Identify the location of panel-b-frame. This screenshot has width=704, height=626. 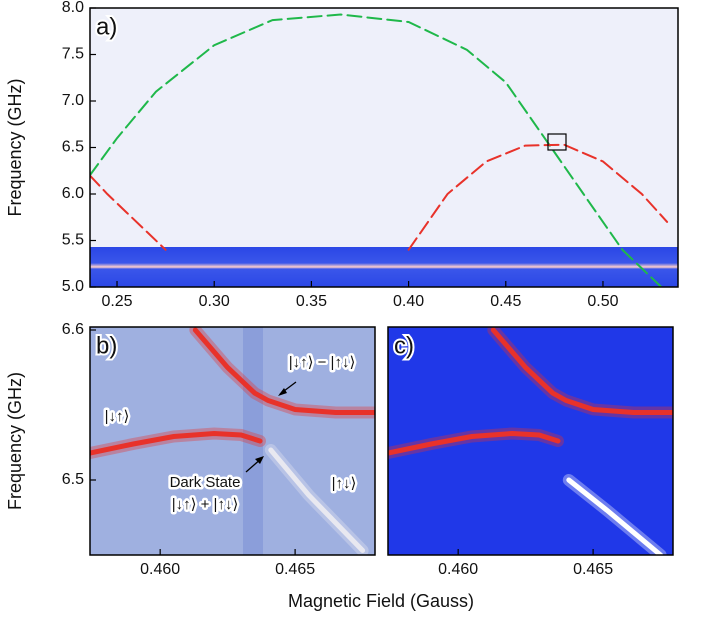
(232, 441).